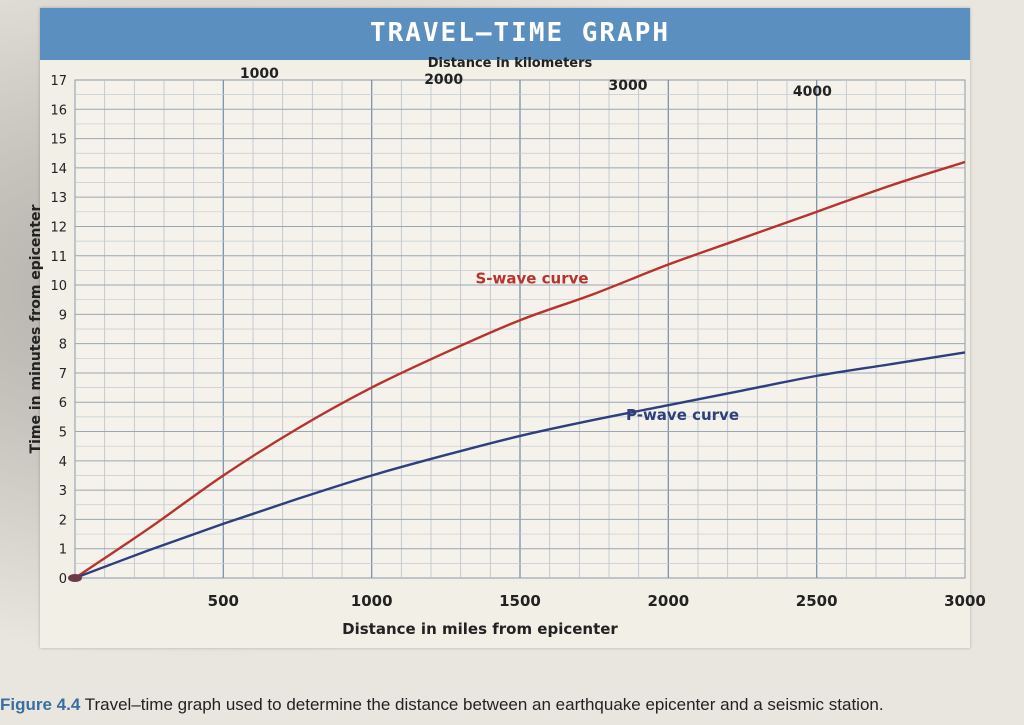 This screenshot has height=725, width=1024. What do you see at coordinates (259, 74) in the screenshot?
I see `km-tick-label: 1000` at bounding box center [259, 74].